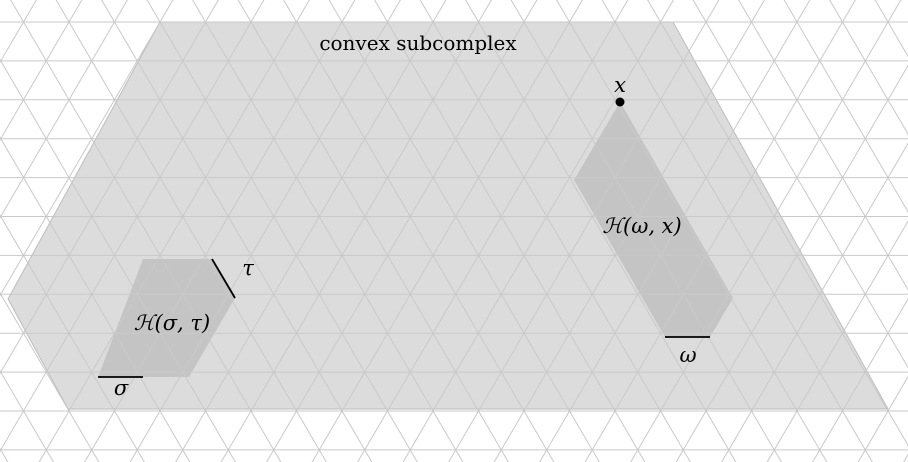 This screenshot has height=462, width=908. Describe the element at coordinates (641, 226) in the screenshot. I see `hull-omega-x-label: ℋ(ω, x)` at that location.